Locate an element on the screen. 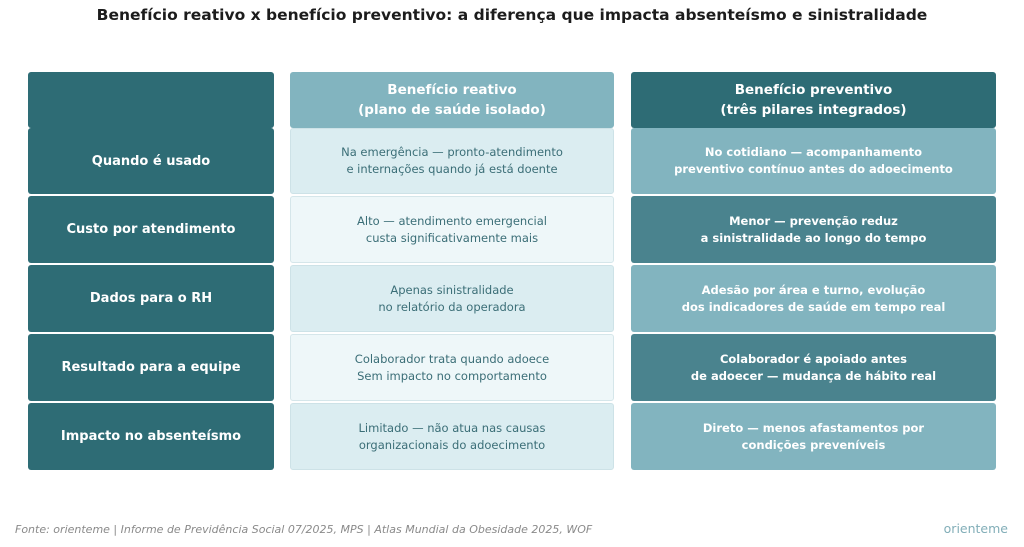 This screenshot has height=547, width=1024. preventive-text-line-1: Colaborador é apoiado antes is located at coordinates (813, 358).